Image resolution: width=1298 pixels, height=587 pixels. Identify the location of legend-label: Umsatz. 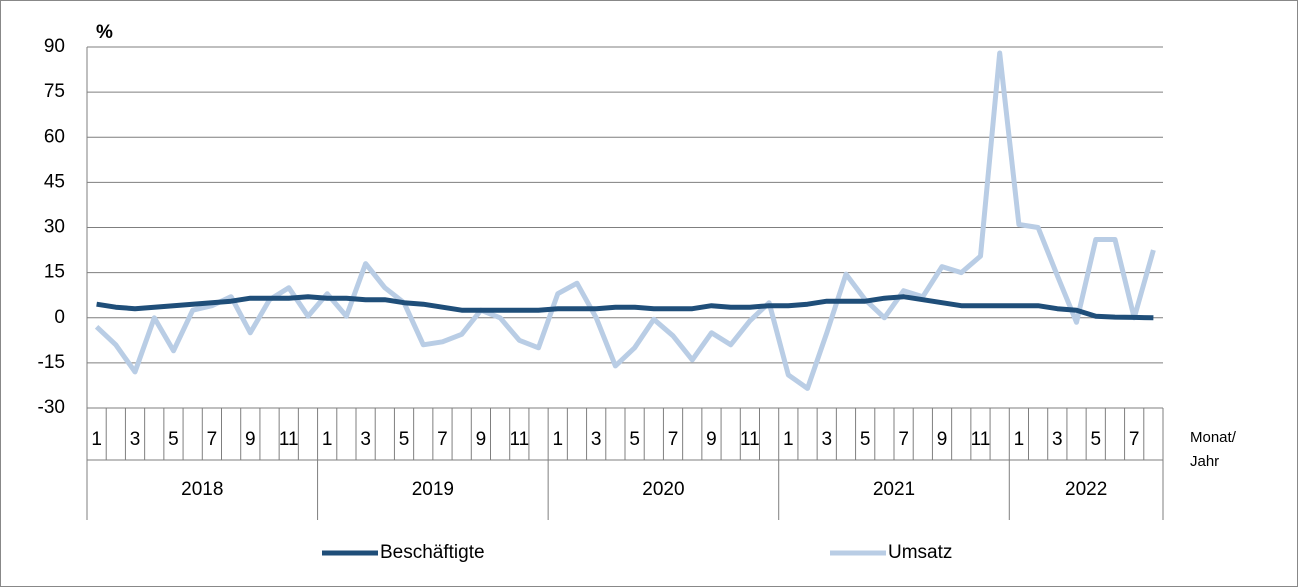
(920, 552).